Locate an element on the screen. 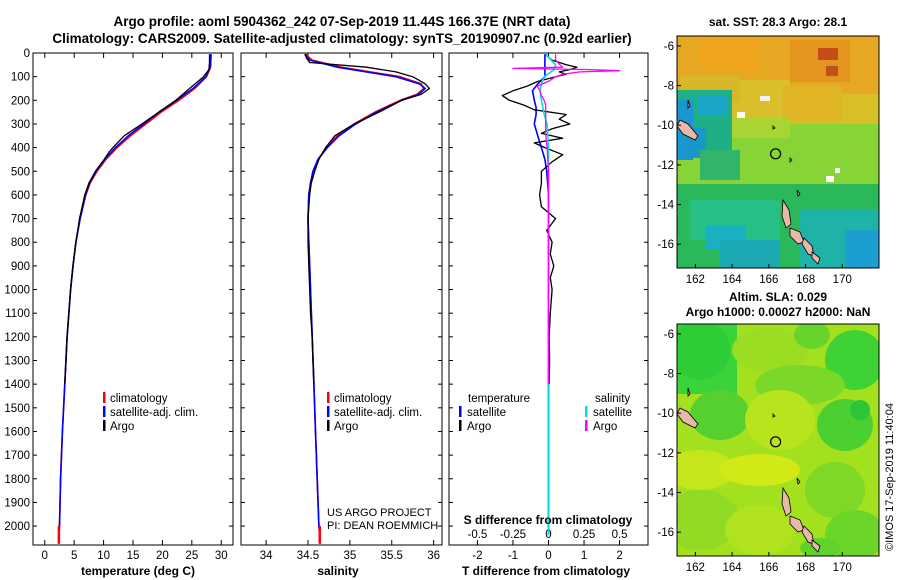 The height and width of the screenshot is (580, 900). legend-swatch-argo is located at coordinates (104, 425).